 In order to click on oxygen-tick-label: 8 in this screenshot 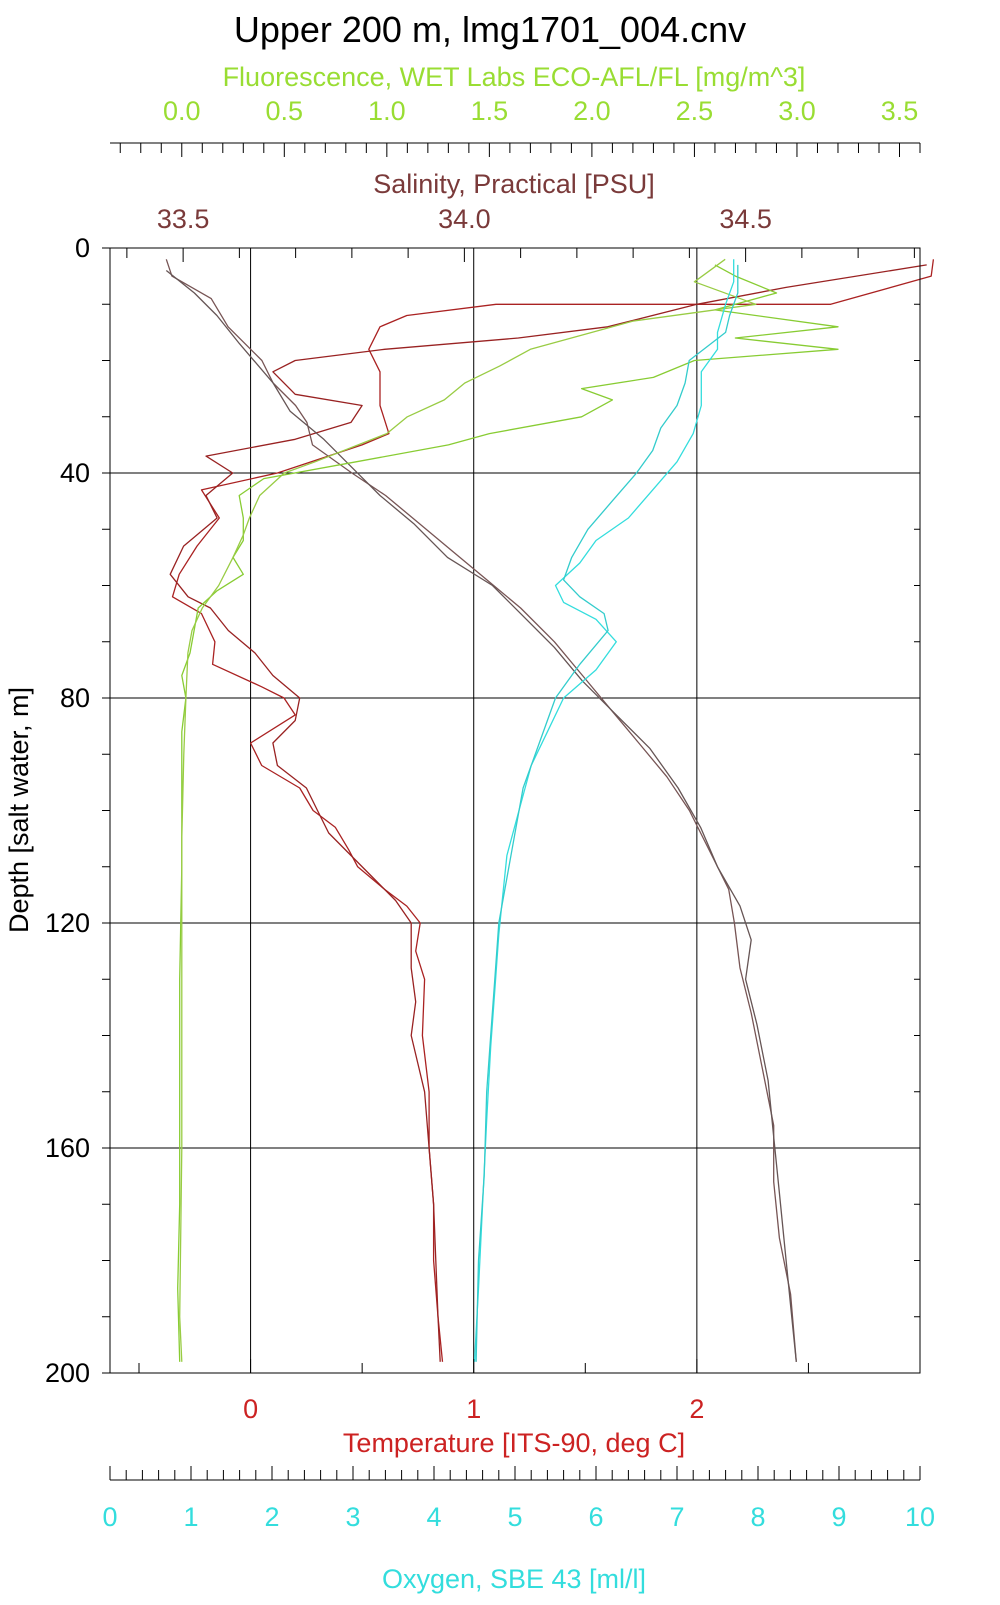, I will do `click(757, 1517)`.